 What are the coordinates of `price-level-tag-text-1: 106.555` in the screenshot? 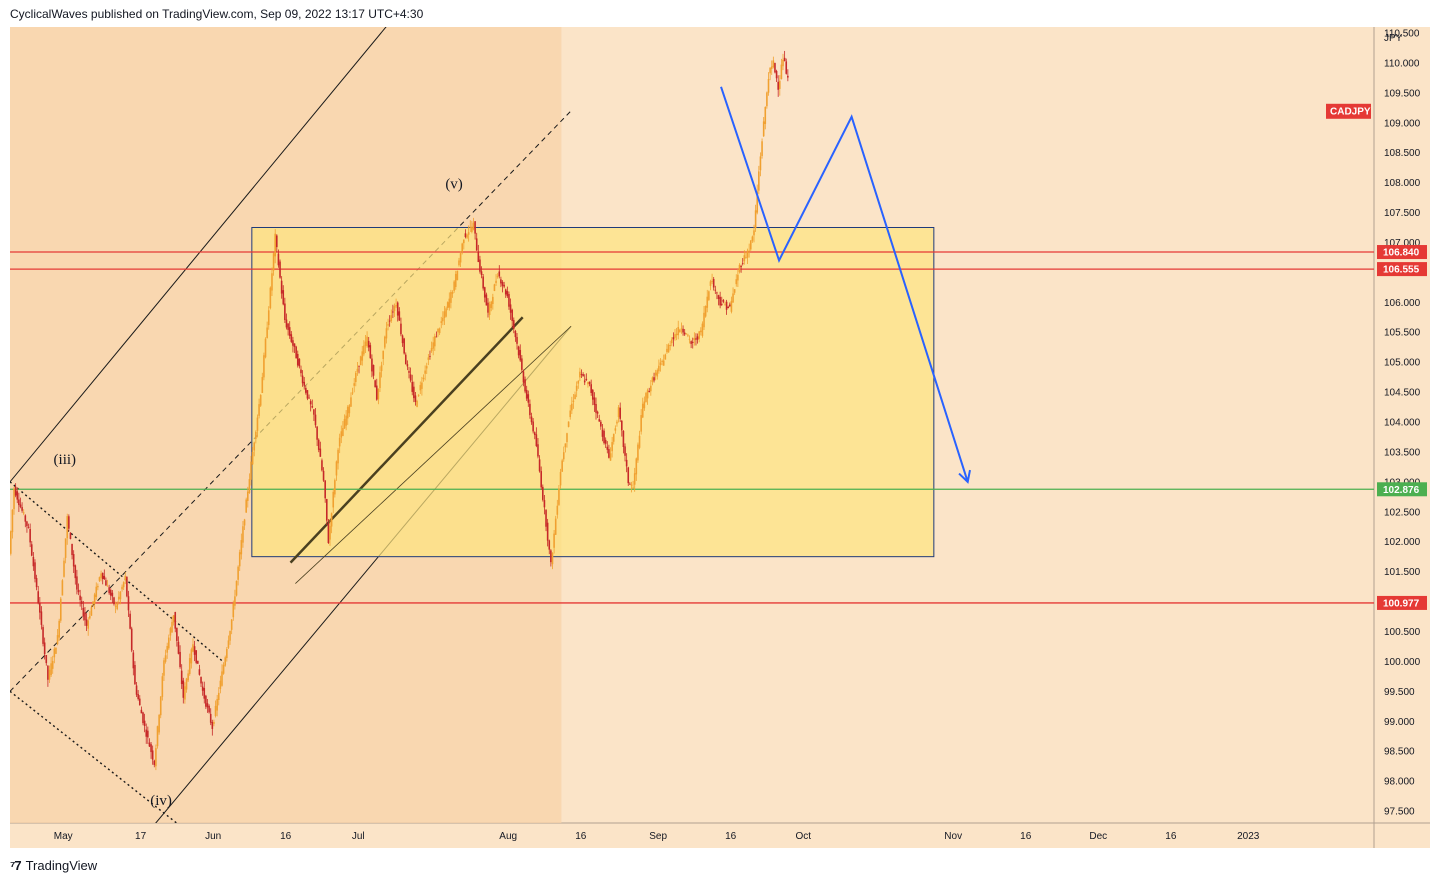 It's located at (1401, 270).